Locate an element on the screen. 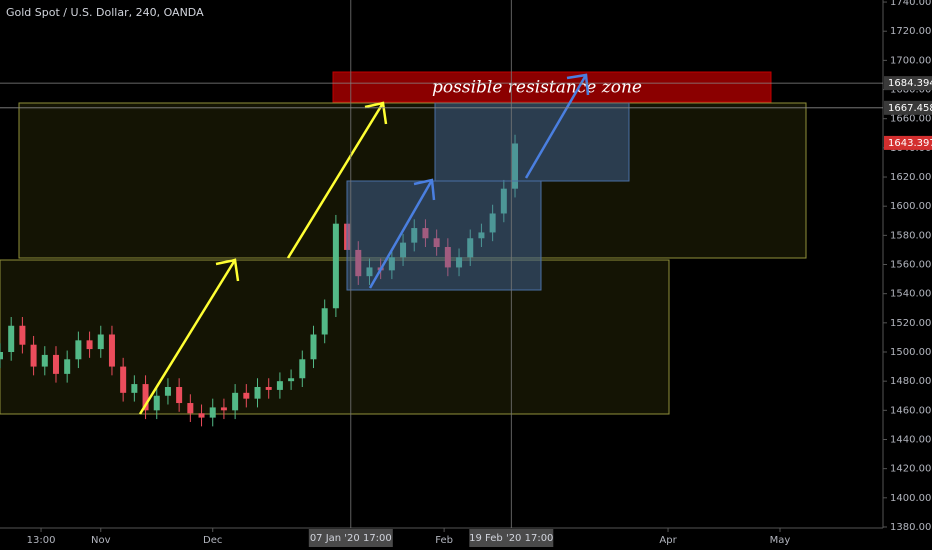  y-tick-label: 1700.000 is located at coordinates (911, 60).